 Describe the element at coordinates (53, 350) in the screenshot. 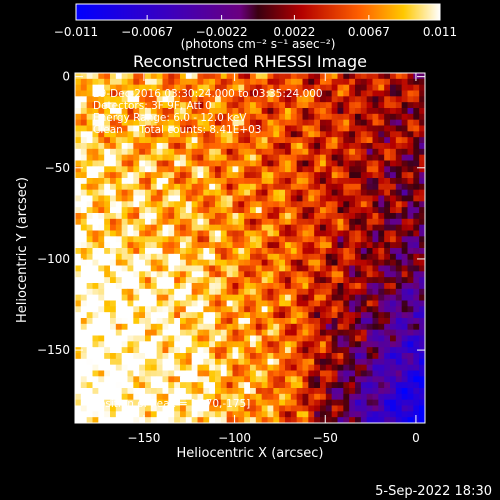

I see `y-tick-label: −150` at that location.